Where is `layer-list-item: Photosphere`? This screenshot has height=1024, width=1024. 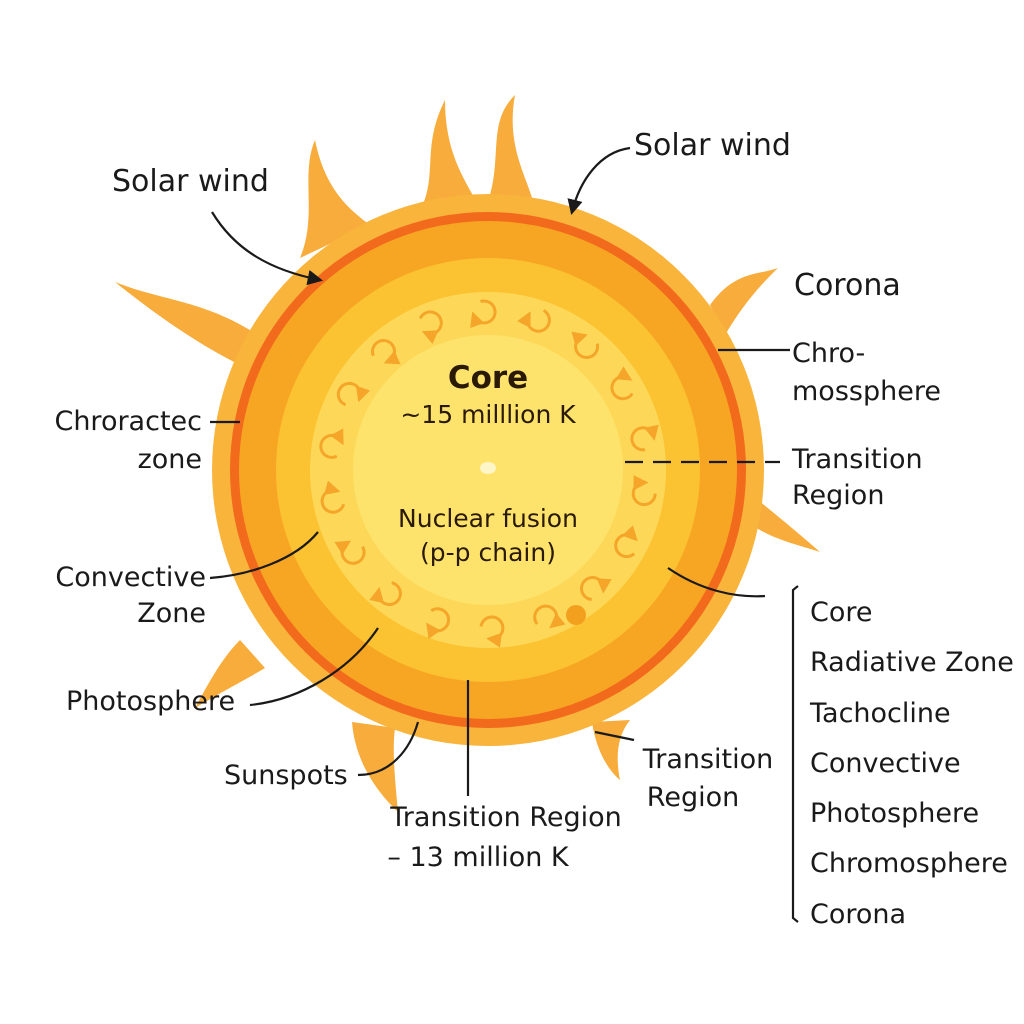
layer-list-item: Photosphere is located at coordinates (895, 814).